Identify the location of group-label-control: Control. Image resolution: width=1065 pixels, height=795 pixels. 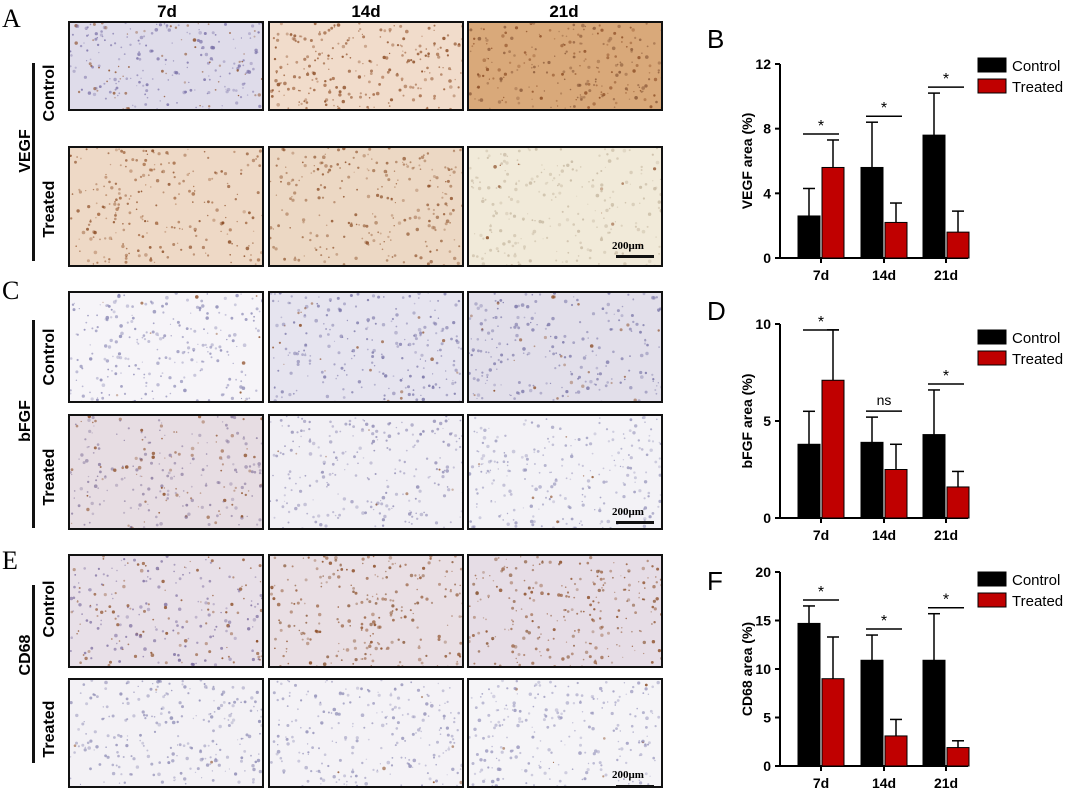
(49, 357).